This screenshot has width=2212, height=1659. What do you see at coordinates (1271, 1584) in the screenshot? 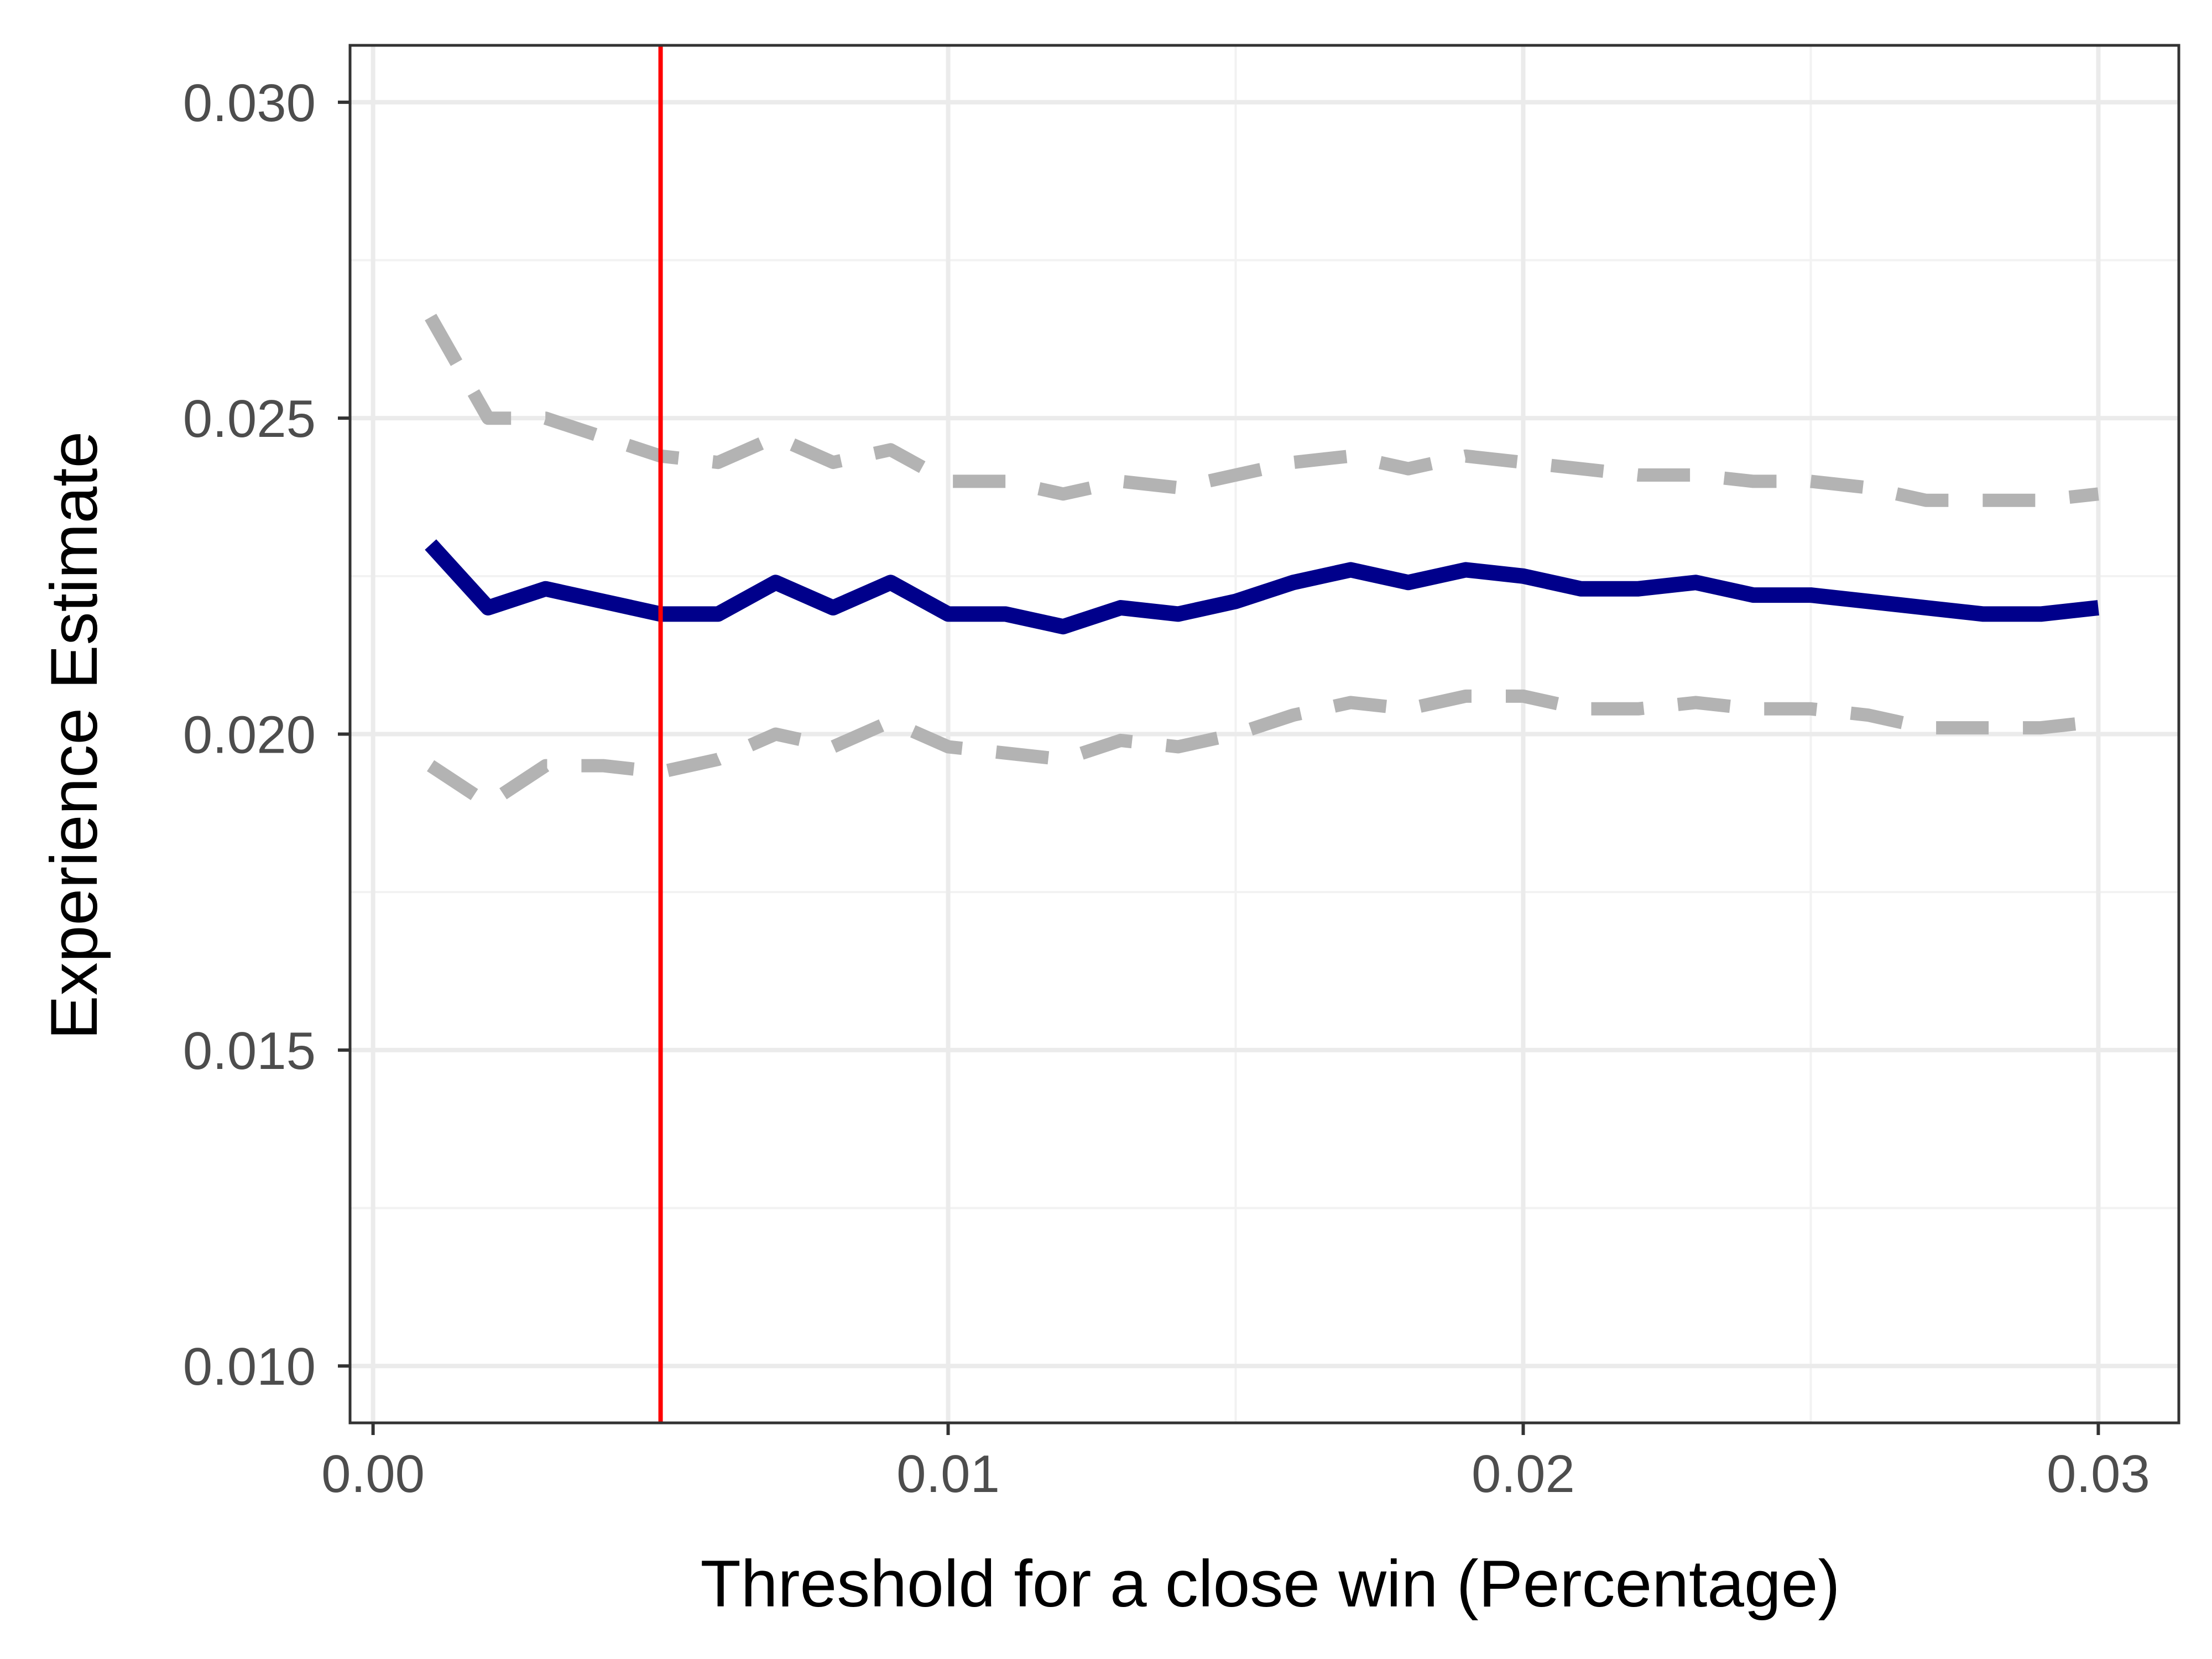
I see `x-axis-title: Threshold for a close win (Percentage)` at bounding box center [1271, 1584].